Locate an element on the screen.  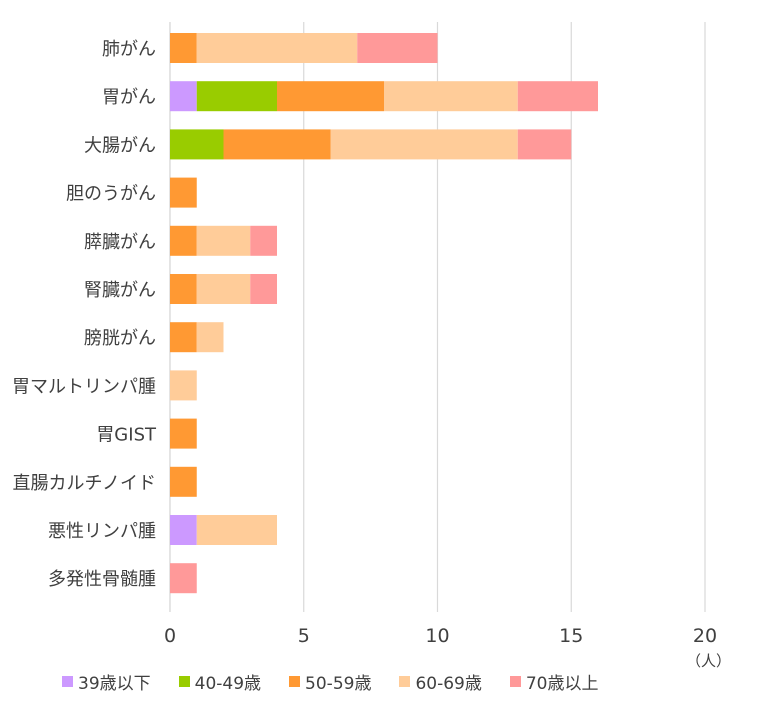
legend-label: 39歳以下 is located at coordinates (114, 683).